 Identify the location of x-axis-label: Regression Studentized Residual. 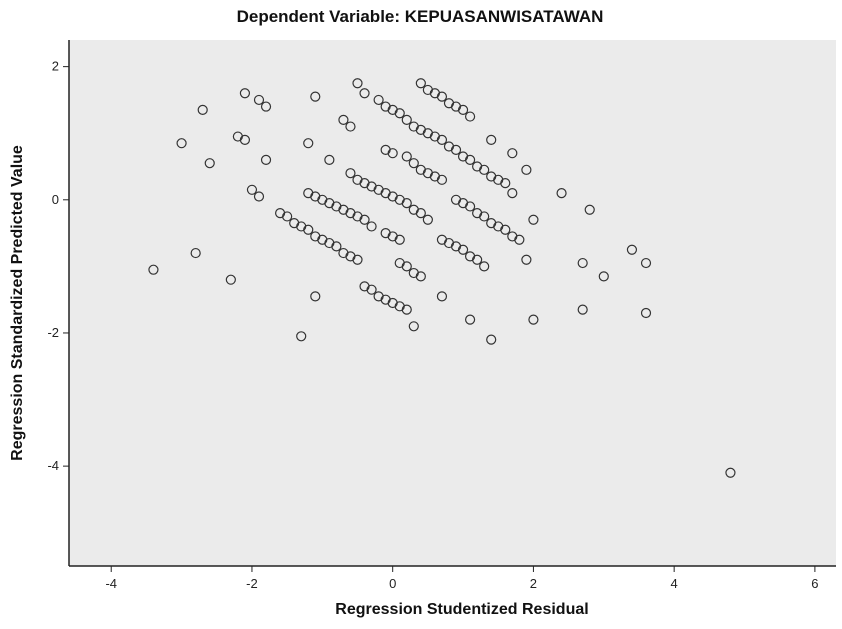
(461, 609).